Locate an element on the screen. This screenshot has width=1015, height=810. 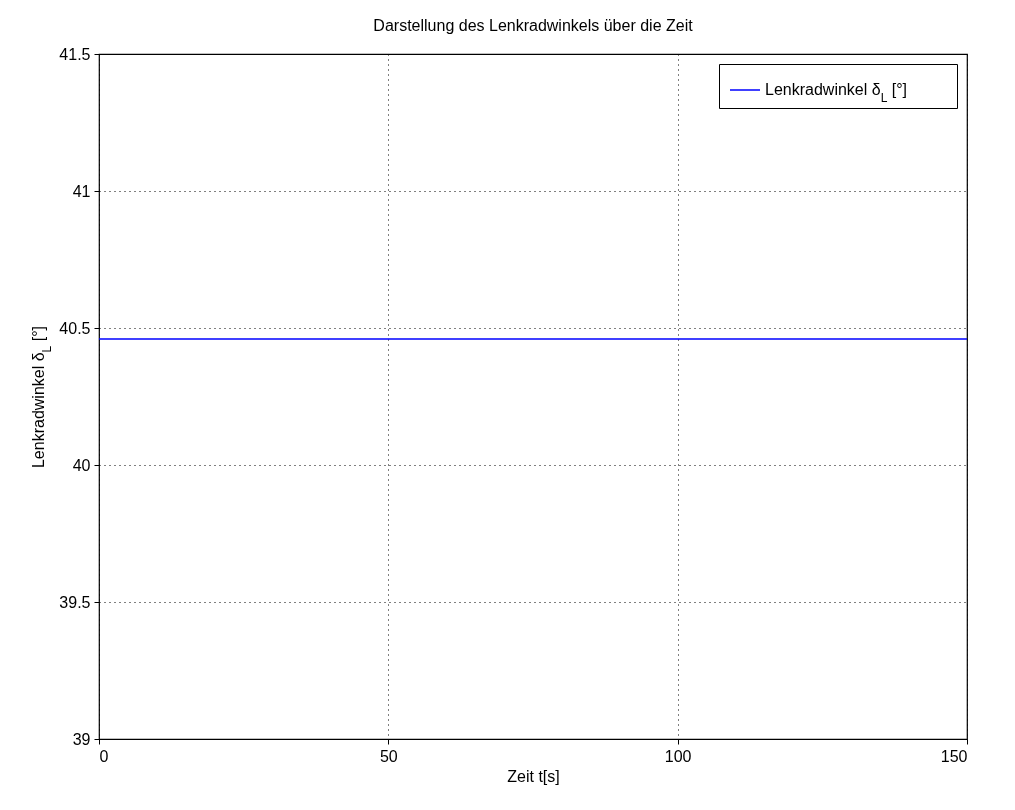
x-axis-title: Zeit t[s] is located at coordinates (533, 776).